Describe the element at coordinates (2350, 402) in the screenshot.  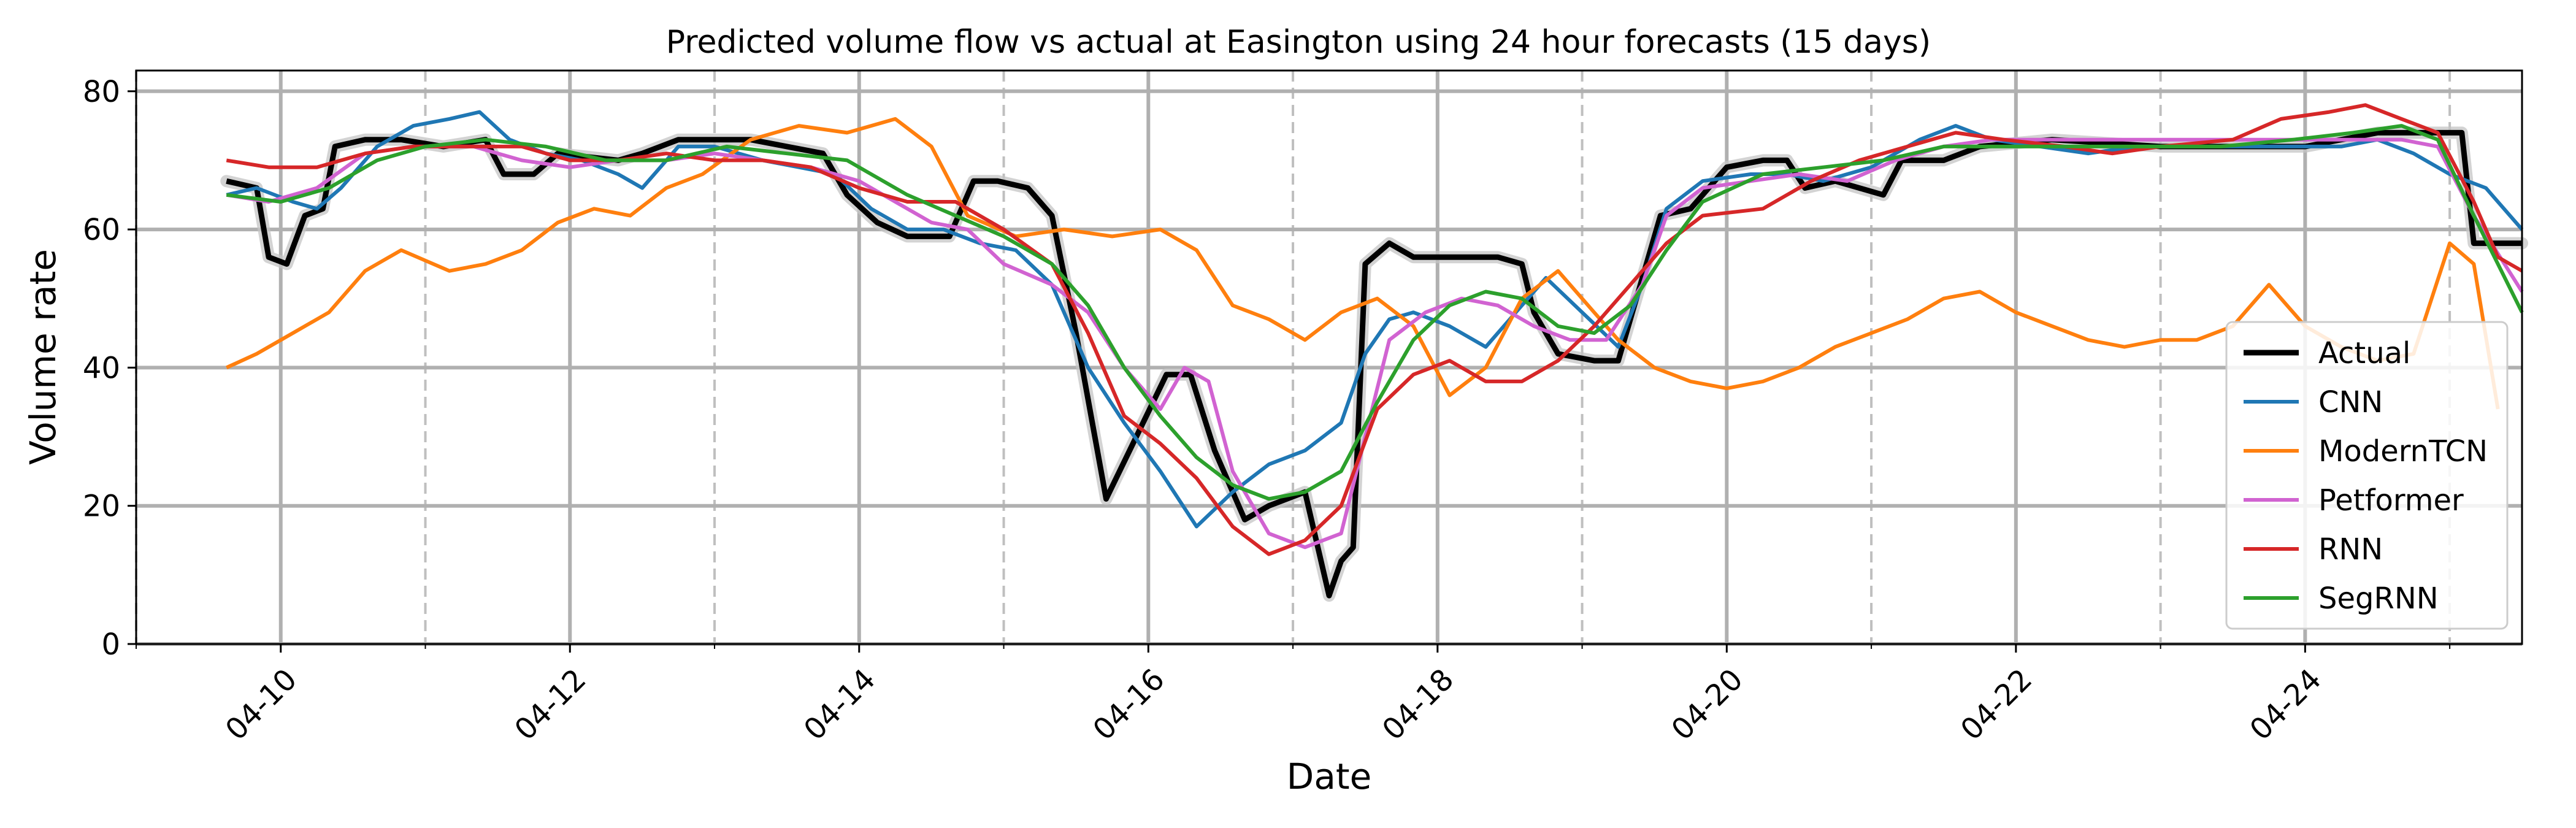
I see `legend-entry-cnn: CNN` at that location.